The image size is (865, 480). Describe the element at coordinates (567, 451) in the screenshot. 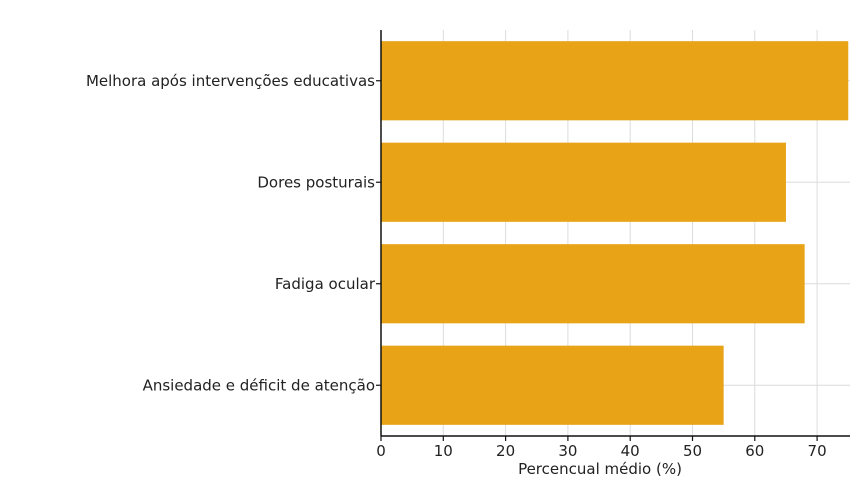

I see `x-tick-label: 30` at that location.